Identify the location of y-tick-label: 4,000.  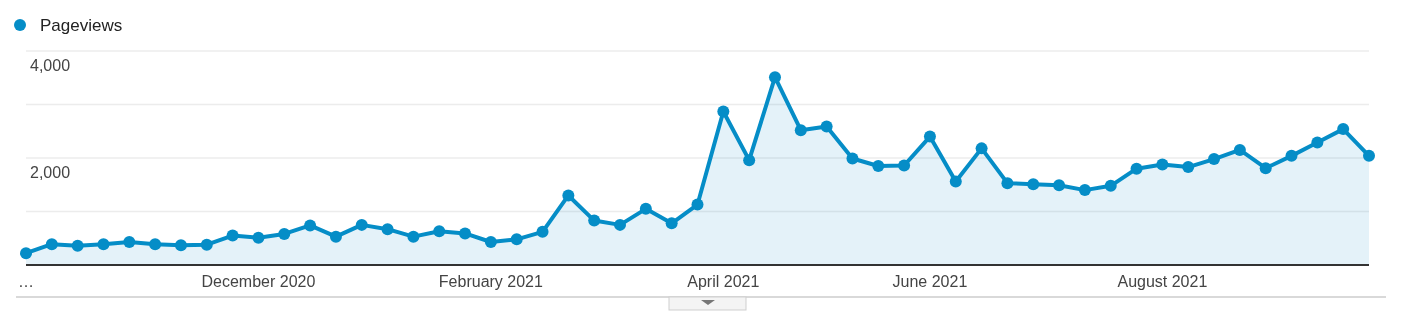
(50, 65).